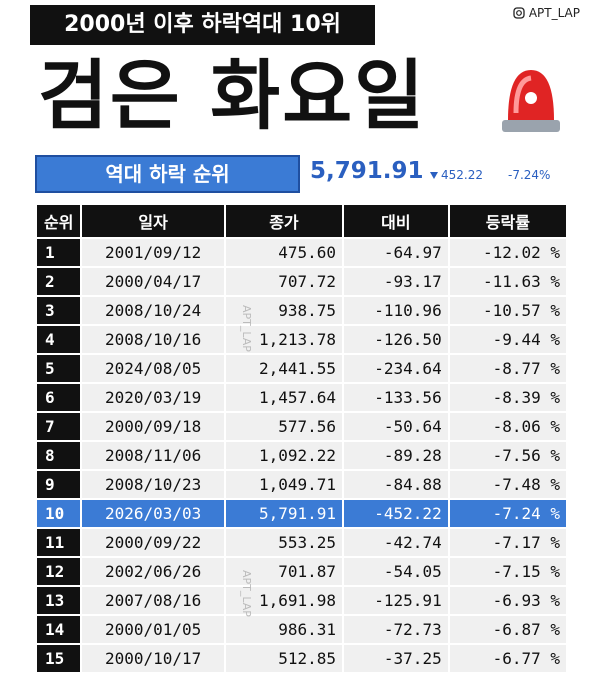 The height and width of the screenshot is (677, 600). I want to click on table-cell: 2008/10/24, so click(153, 310).